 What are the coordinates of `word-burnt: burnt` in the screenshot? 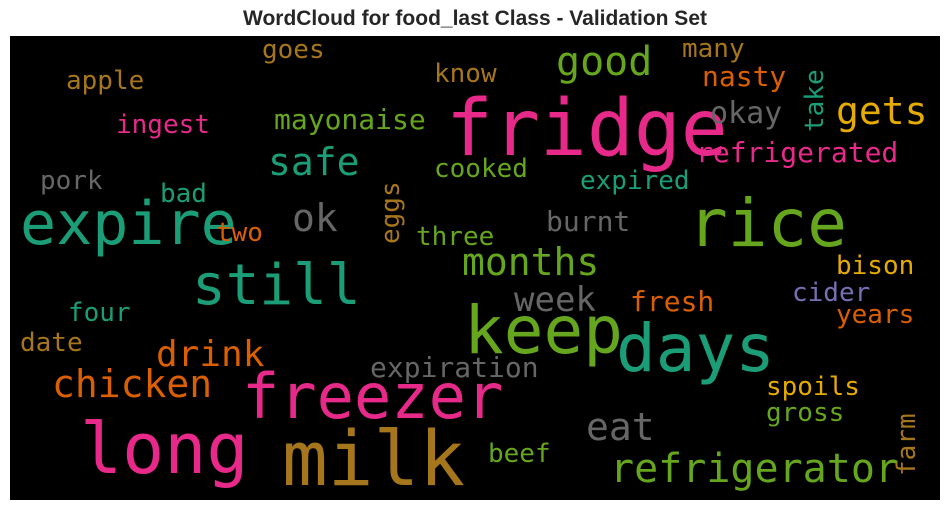 It's located at (588, 221).